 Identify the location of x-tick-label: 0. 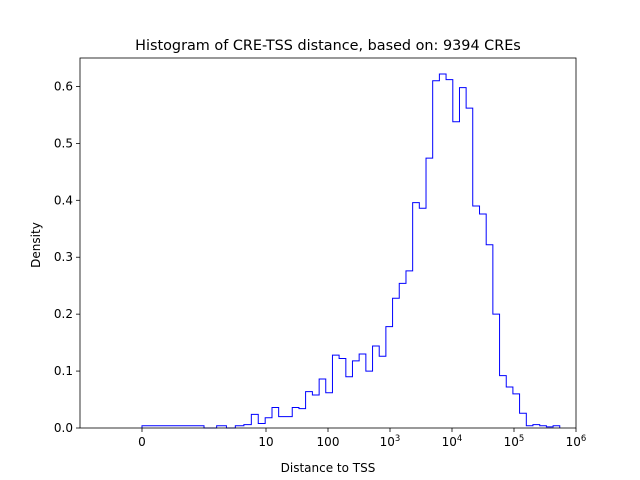
(142, 442).